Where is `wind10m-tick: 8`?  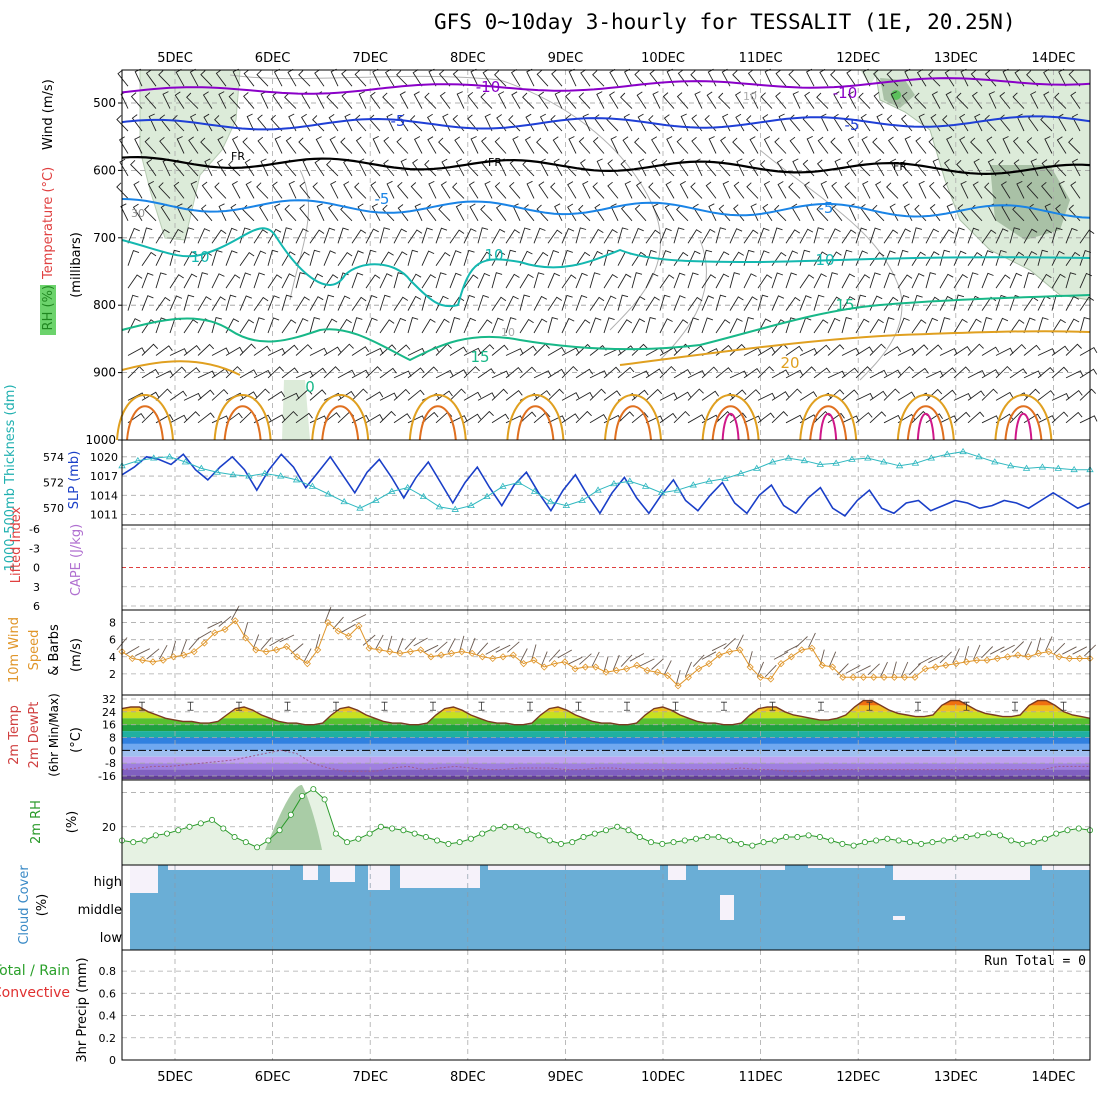 wind10m-tick: 8 is located at coordinates (112, 623).